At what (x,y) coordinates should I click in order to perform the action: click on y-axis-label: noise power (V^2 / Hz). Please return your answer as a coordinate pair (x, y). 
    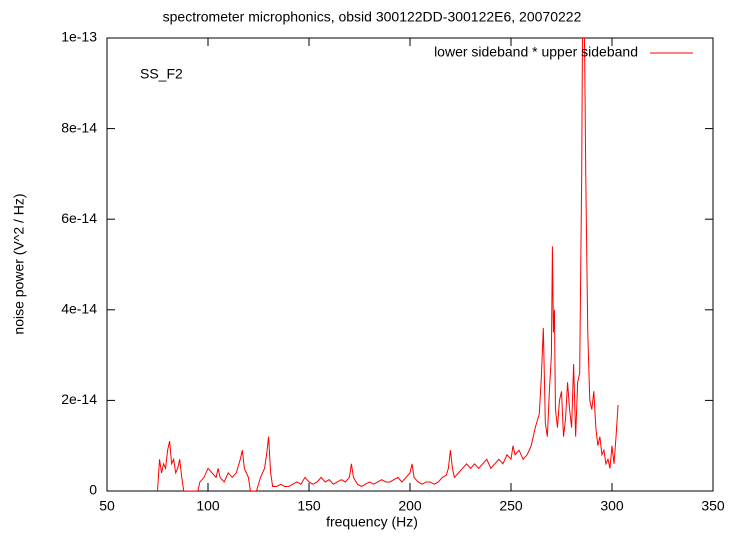
    Looking at the image, I should click on (19, 263).